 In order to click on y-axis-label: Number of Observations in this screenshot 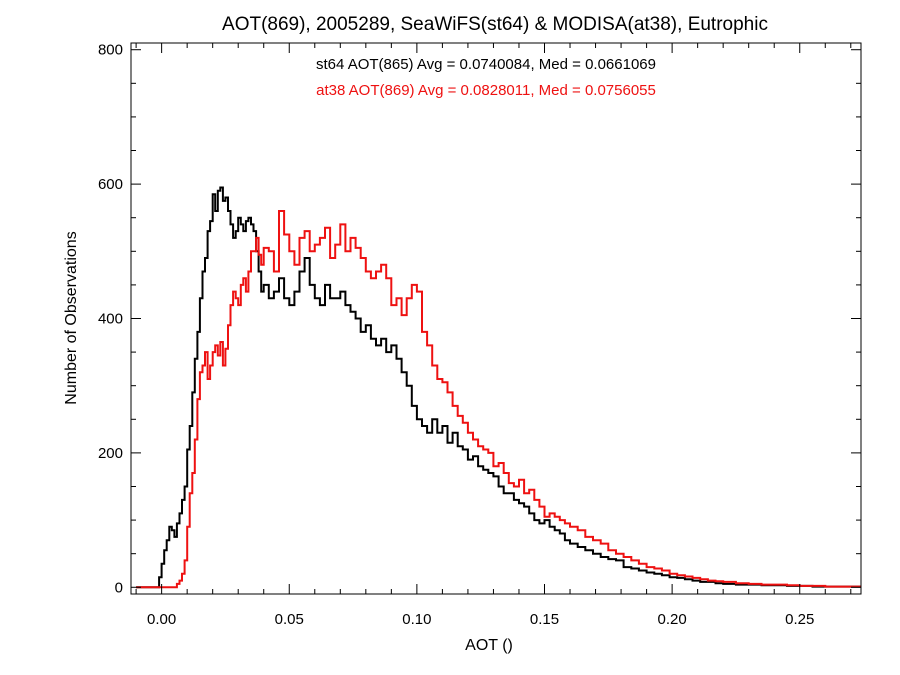, I will do `click(71, 317)`.